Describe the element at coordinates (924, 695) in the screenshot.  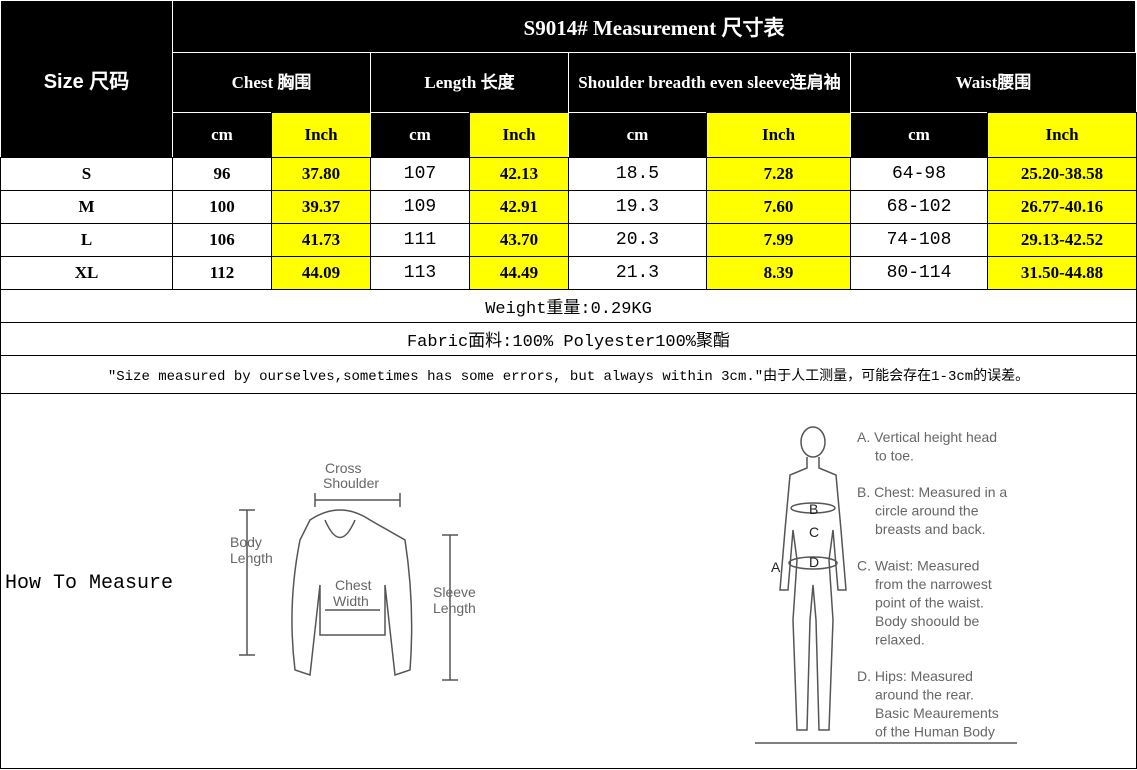
I see `body-note-line: around the rear.` at that location.